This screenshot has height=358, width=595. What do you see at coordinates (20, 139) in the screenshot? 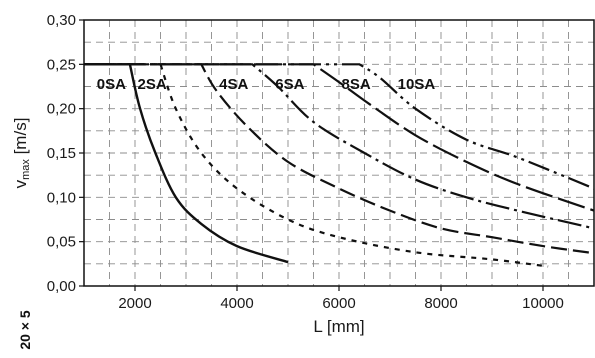
I see `y-axis-title-unit: [m/s]` at bounding box center [20, 139].